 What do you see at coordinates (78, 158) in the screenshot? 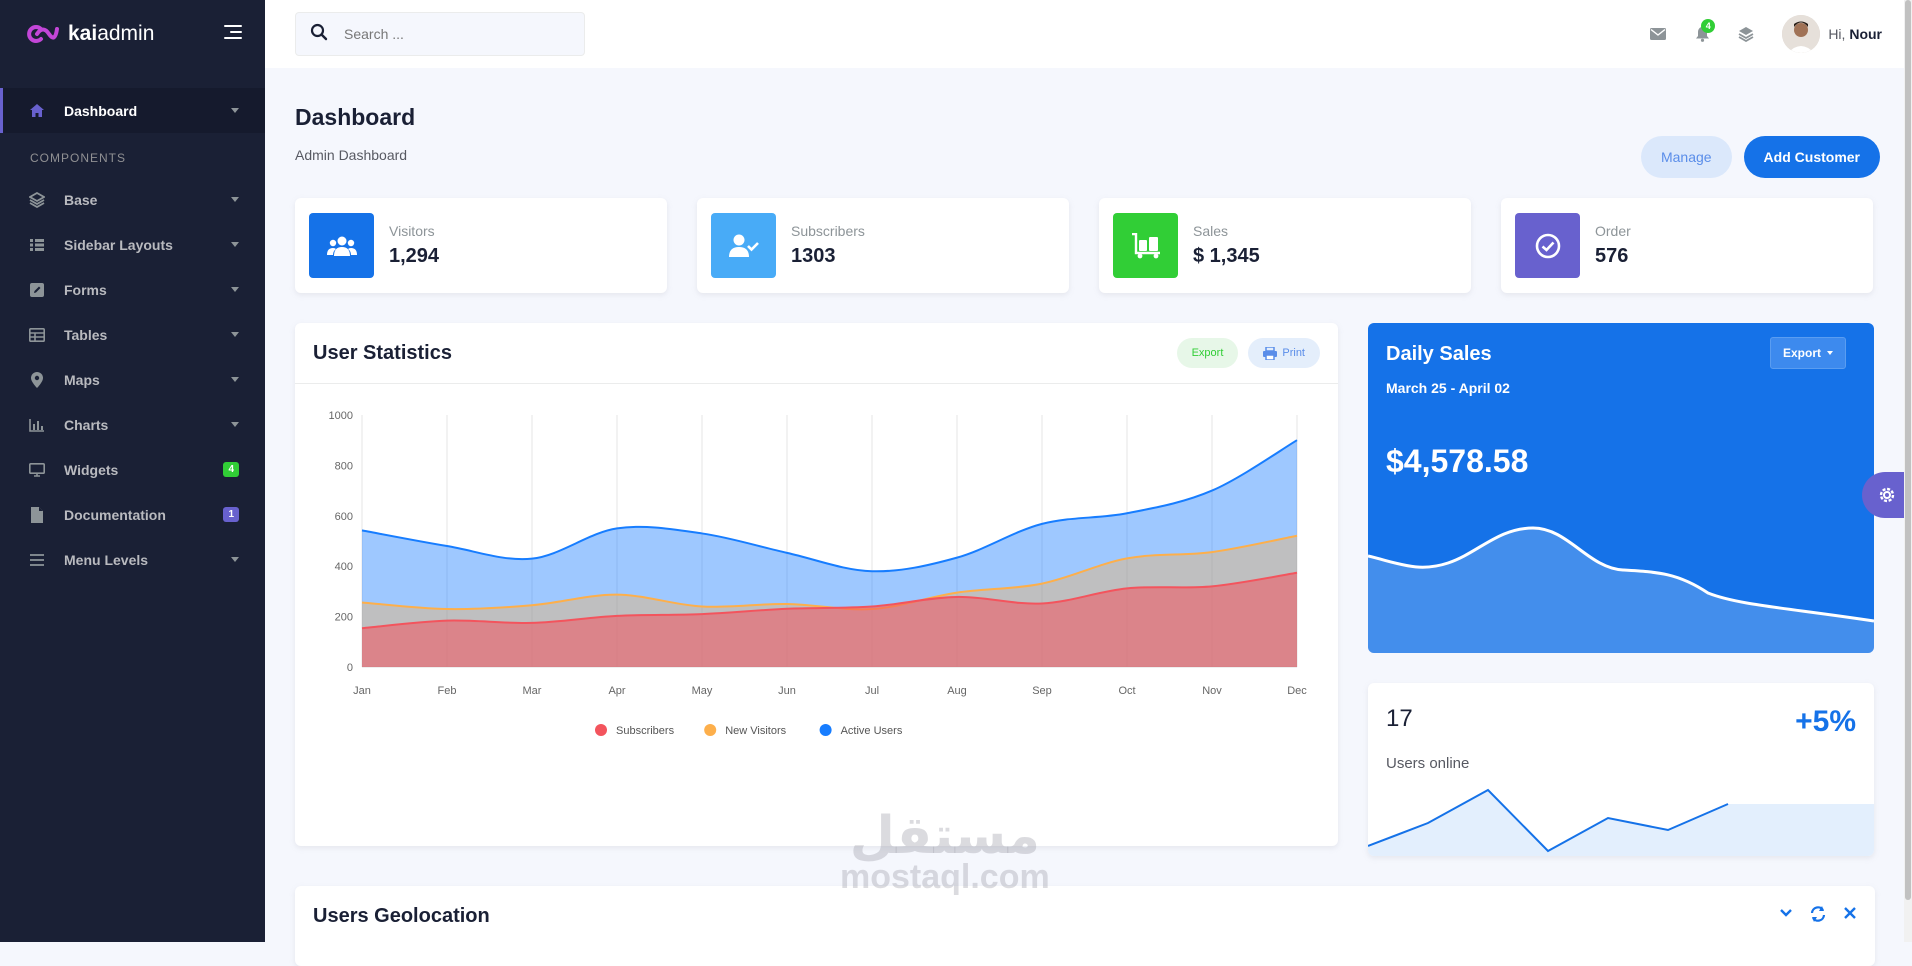
I see `sidebar-section-title: COMPONENTS` at bounding box center [78, 158].